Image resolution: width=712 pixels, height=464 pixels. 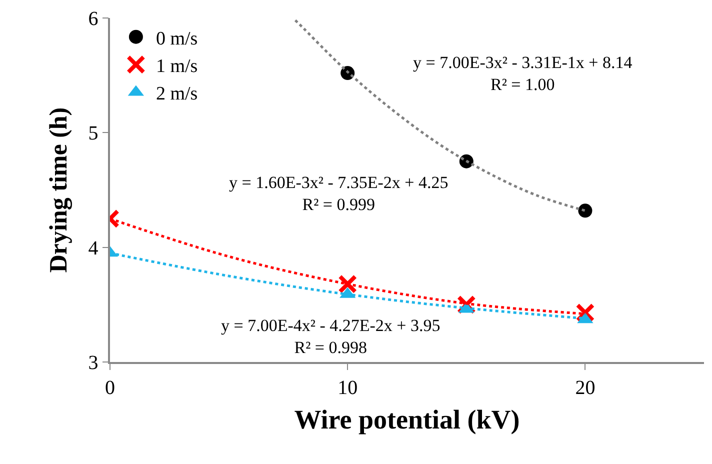 What do you see at coordinates (338, 193) in the screenshot?
I see `annotation: y = 1.60E-3x² - 7.35E-2x + 4.25 R² = 0.999` at bounding box center [338, 193].